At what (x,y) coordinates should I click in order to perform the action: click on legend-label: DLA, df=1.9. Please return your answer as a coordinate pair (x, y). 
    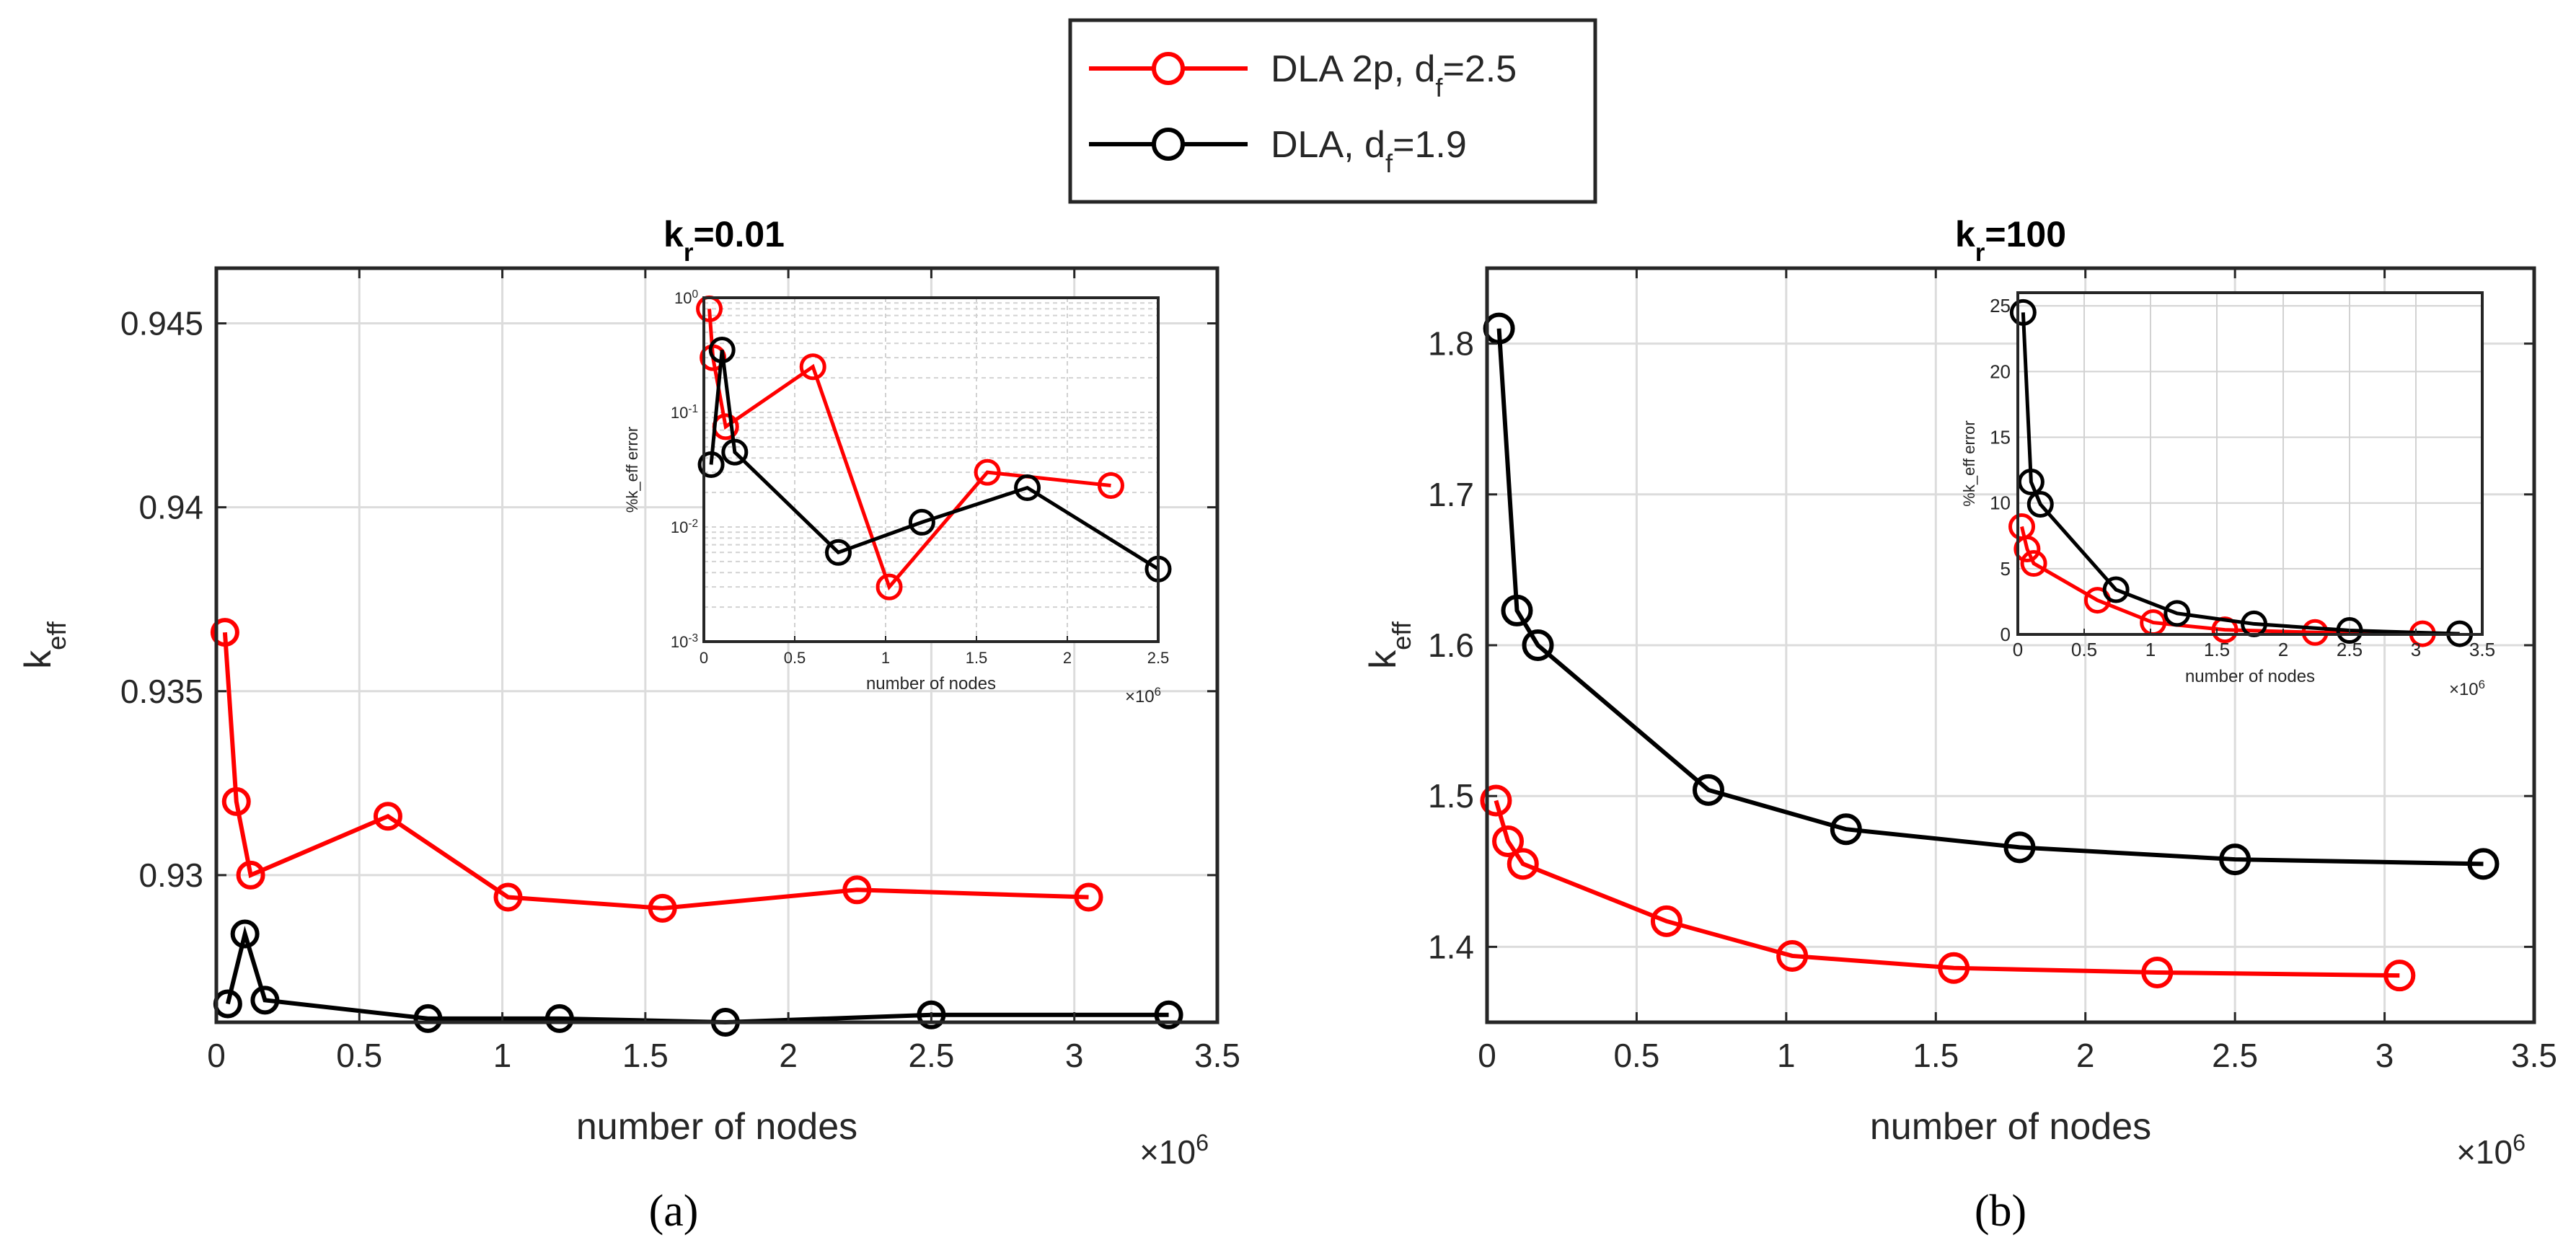
    Looking at the image, I should click on (1369, 151).